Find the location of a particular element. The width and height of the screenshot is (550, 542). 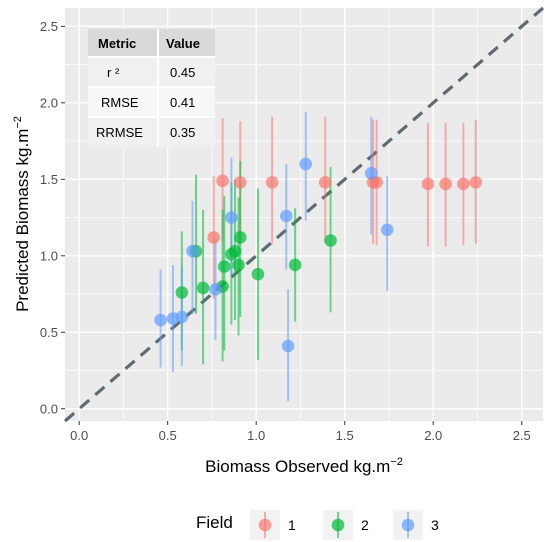

x-tick-label: 1.0 is located at coordinates (256, 435).